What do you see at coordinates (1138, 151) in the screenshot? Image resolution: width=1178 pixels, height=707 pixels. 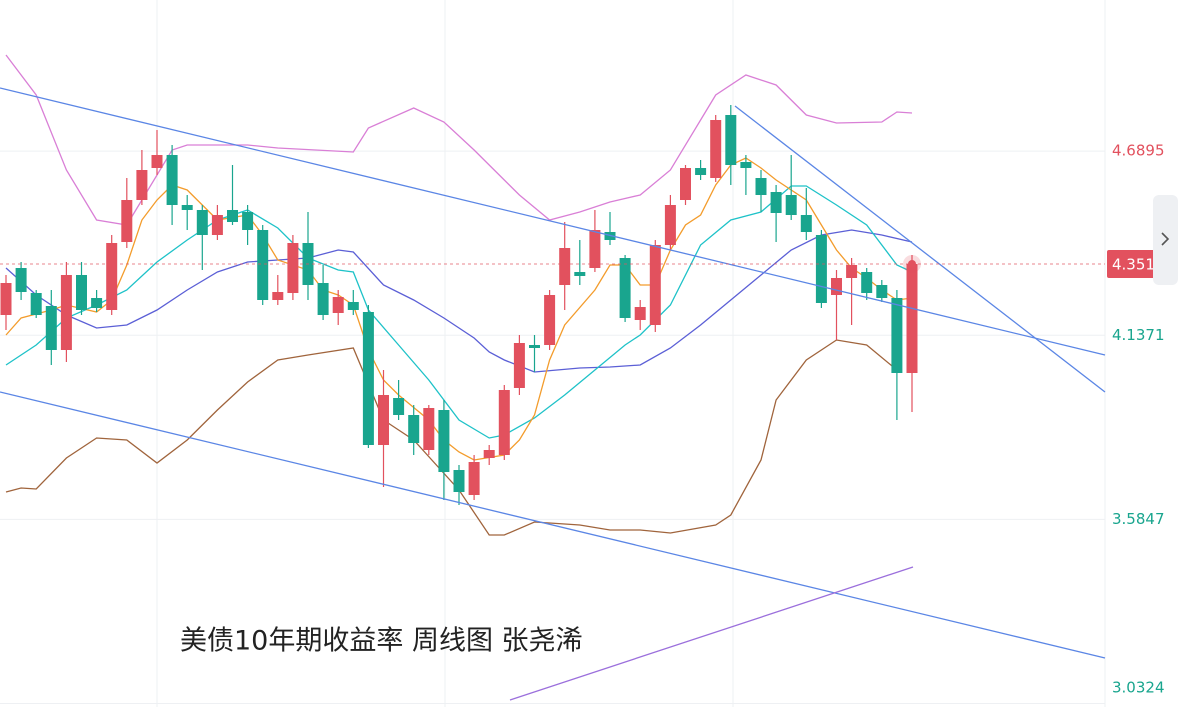 I see `y-tick-label: 4.6895` at bounding box center [1138, 151].